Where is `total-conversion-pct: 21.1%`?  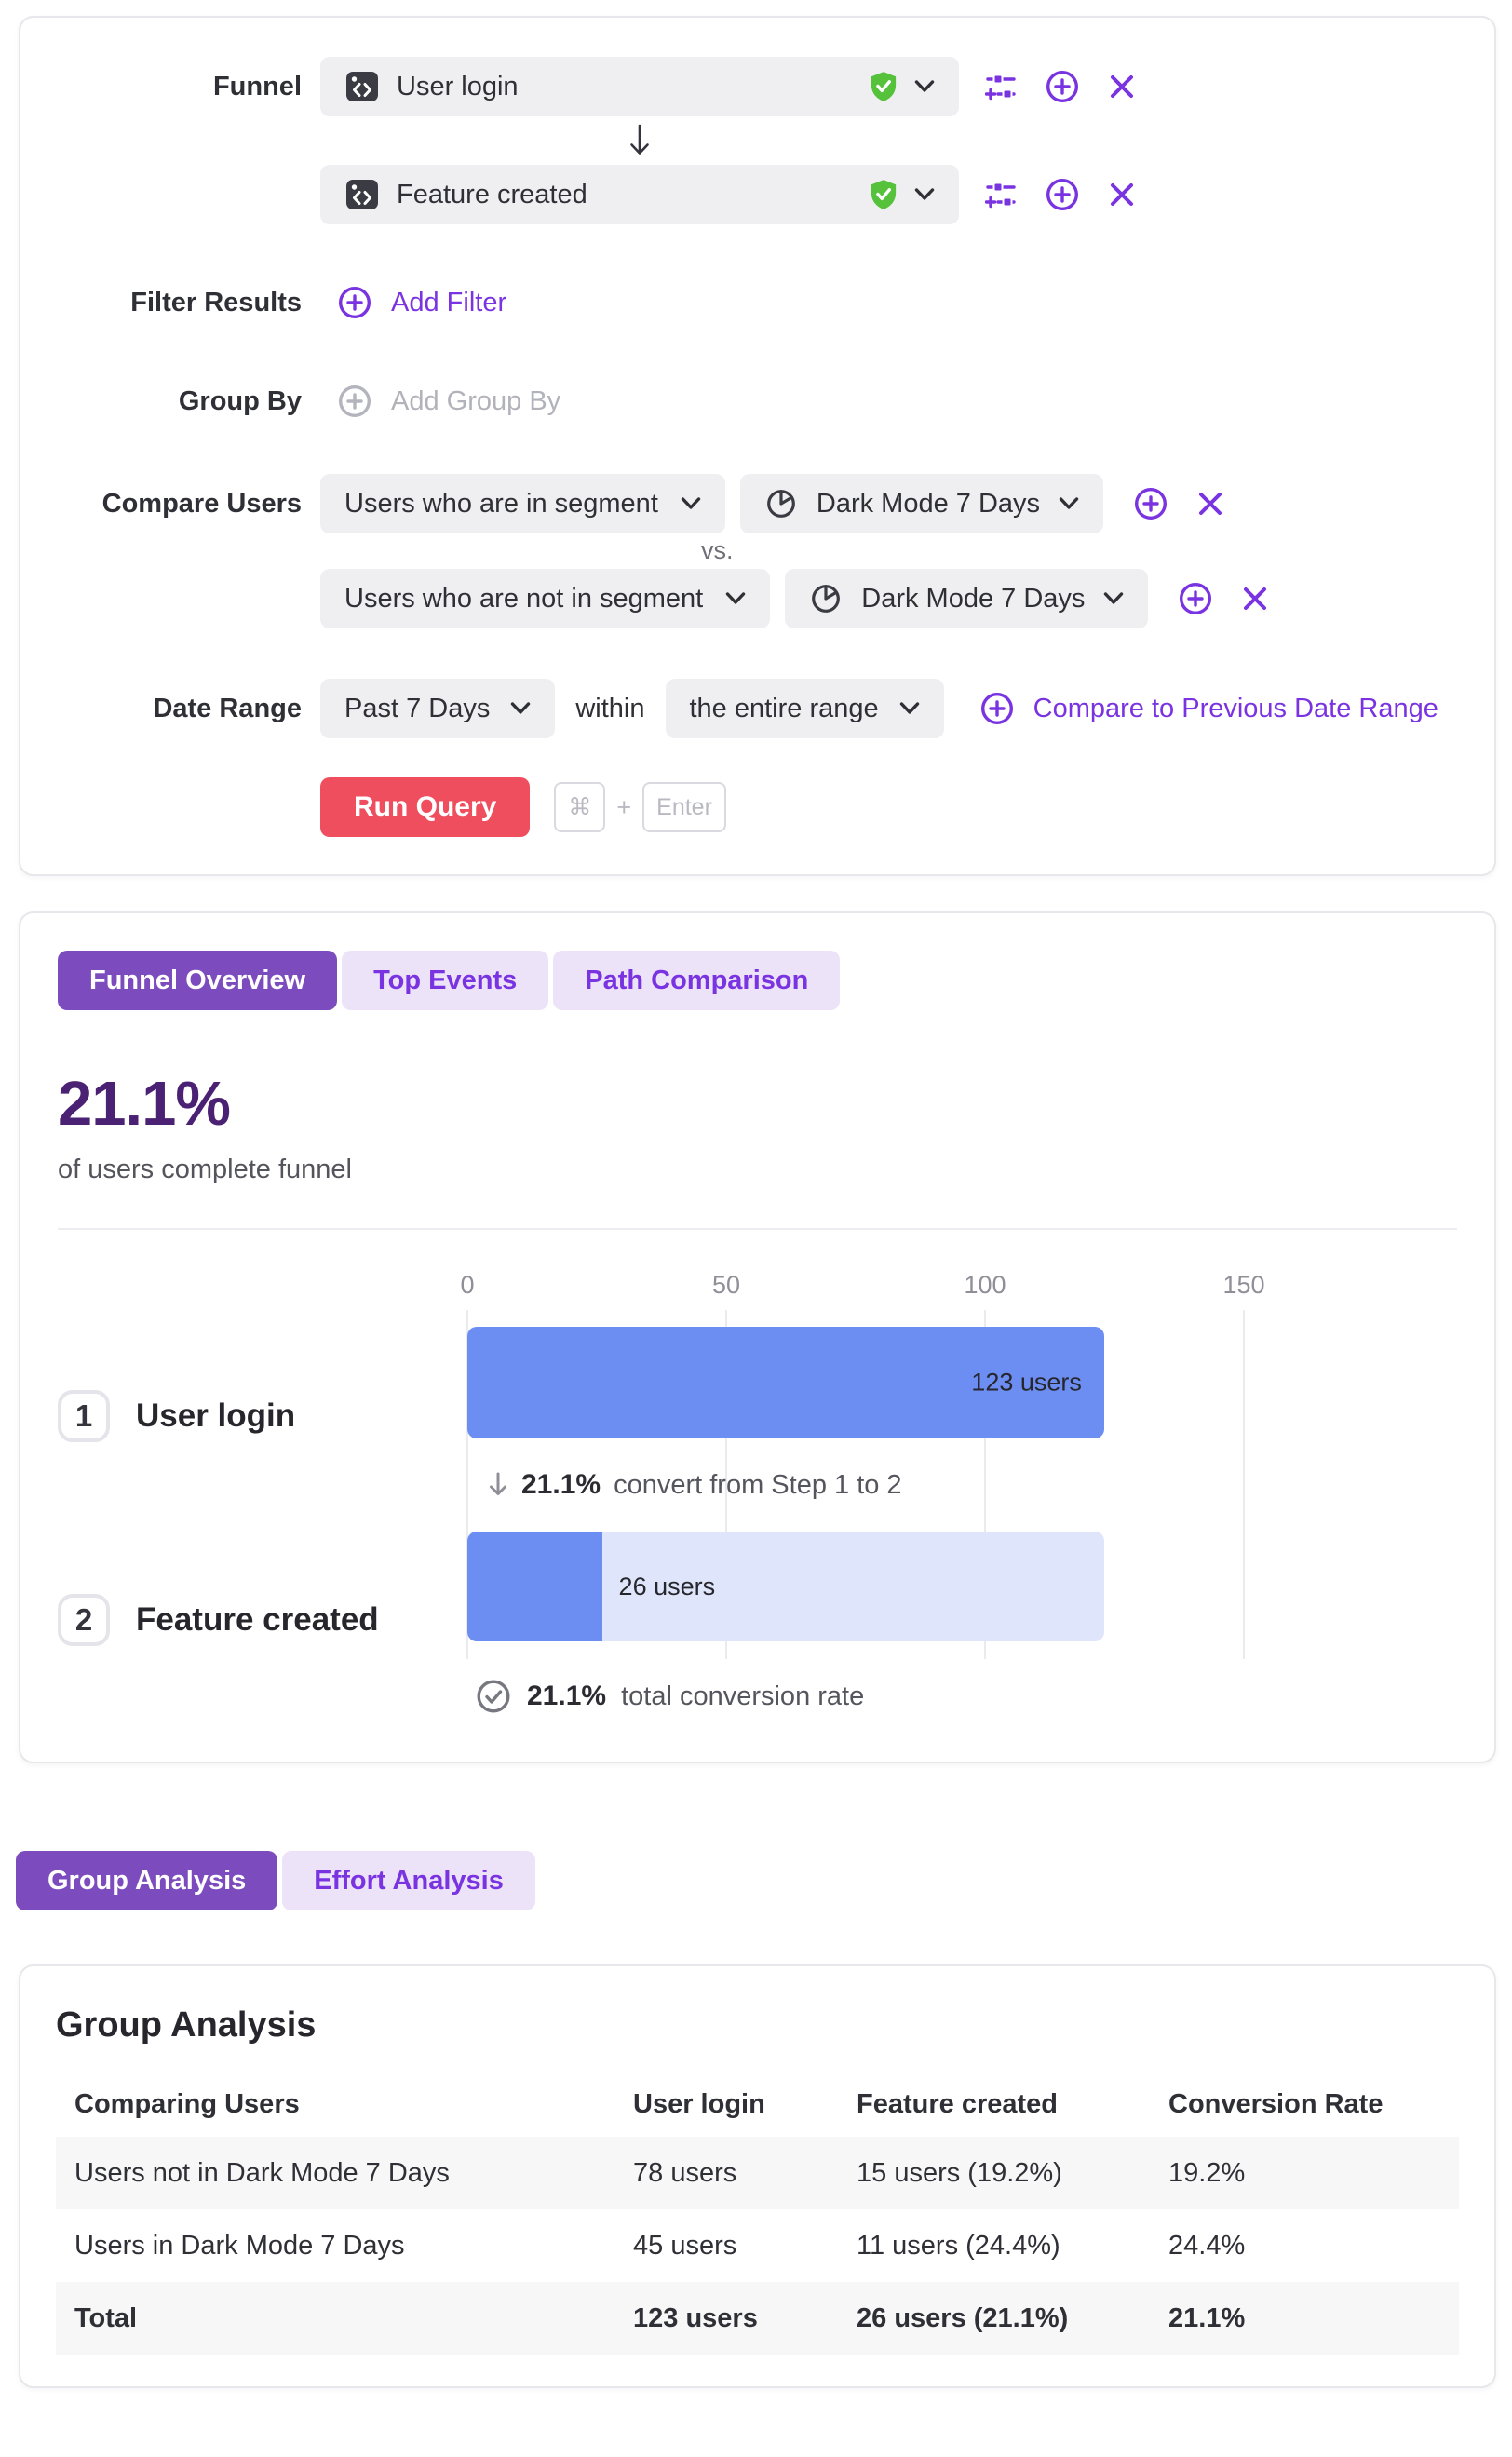 total-conversion-pct: 21.1% is located at coordinates (567, 1696).